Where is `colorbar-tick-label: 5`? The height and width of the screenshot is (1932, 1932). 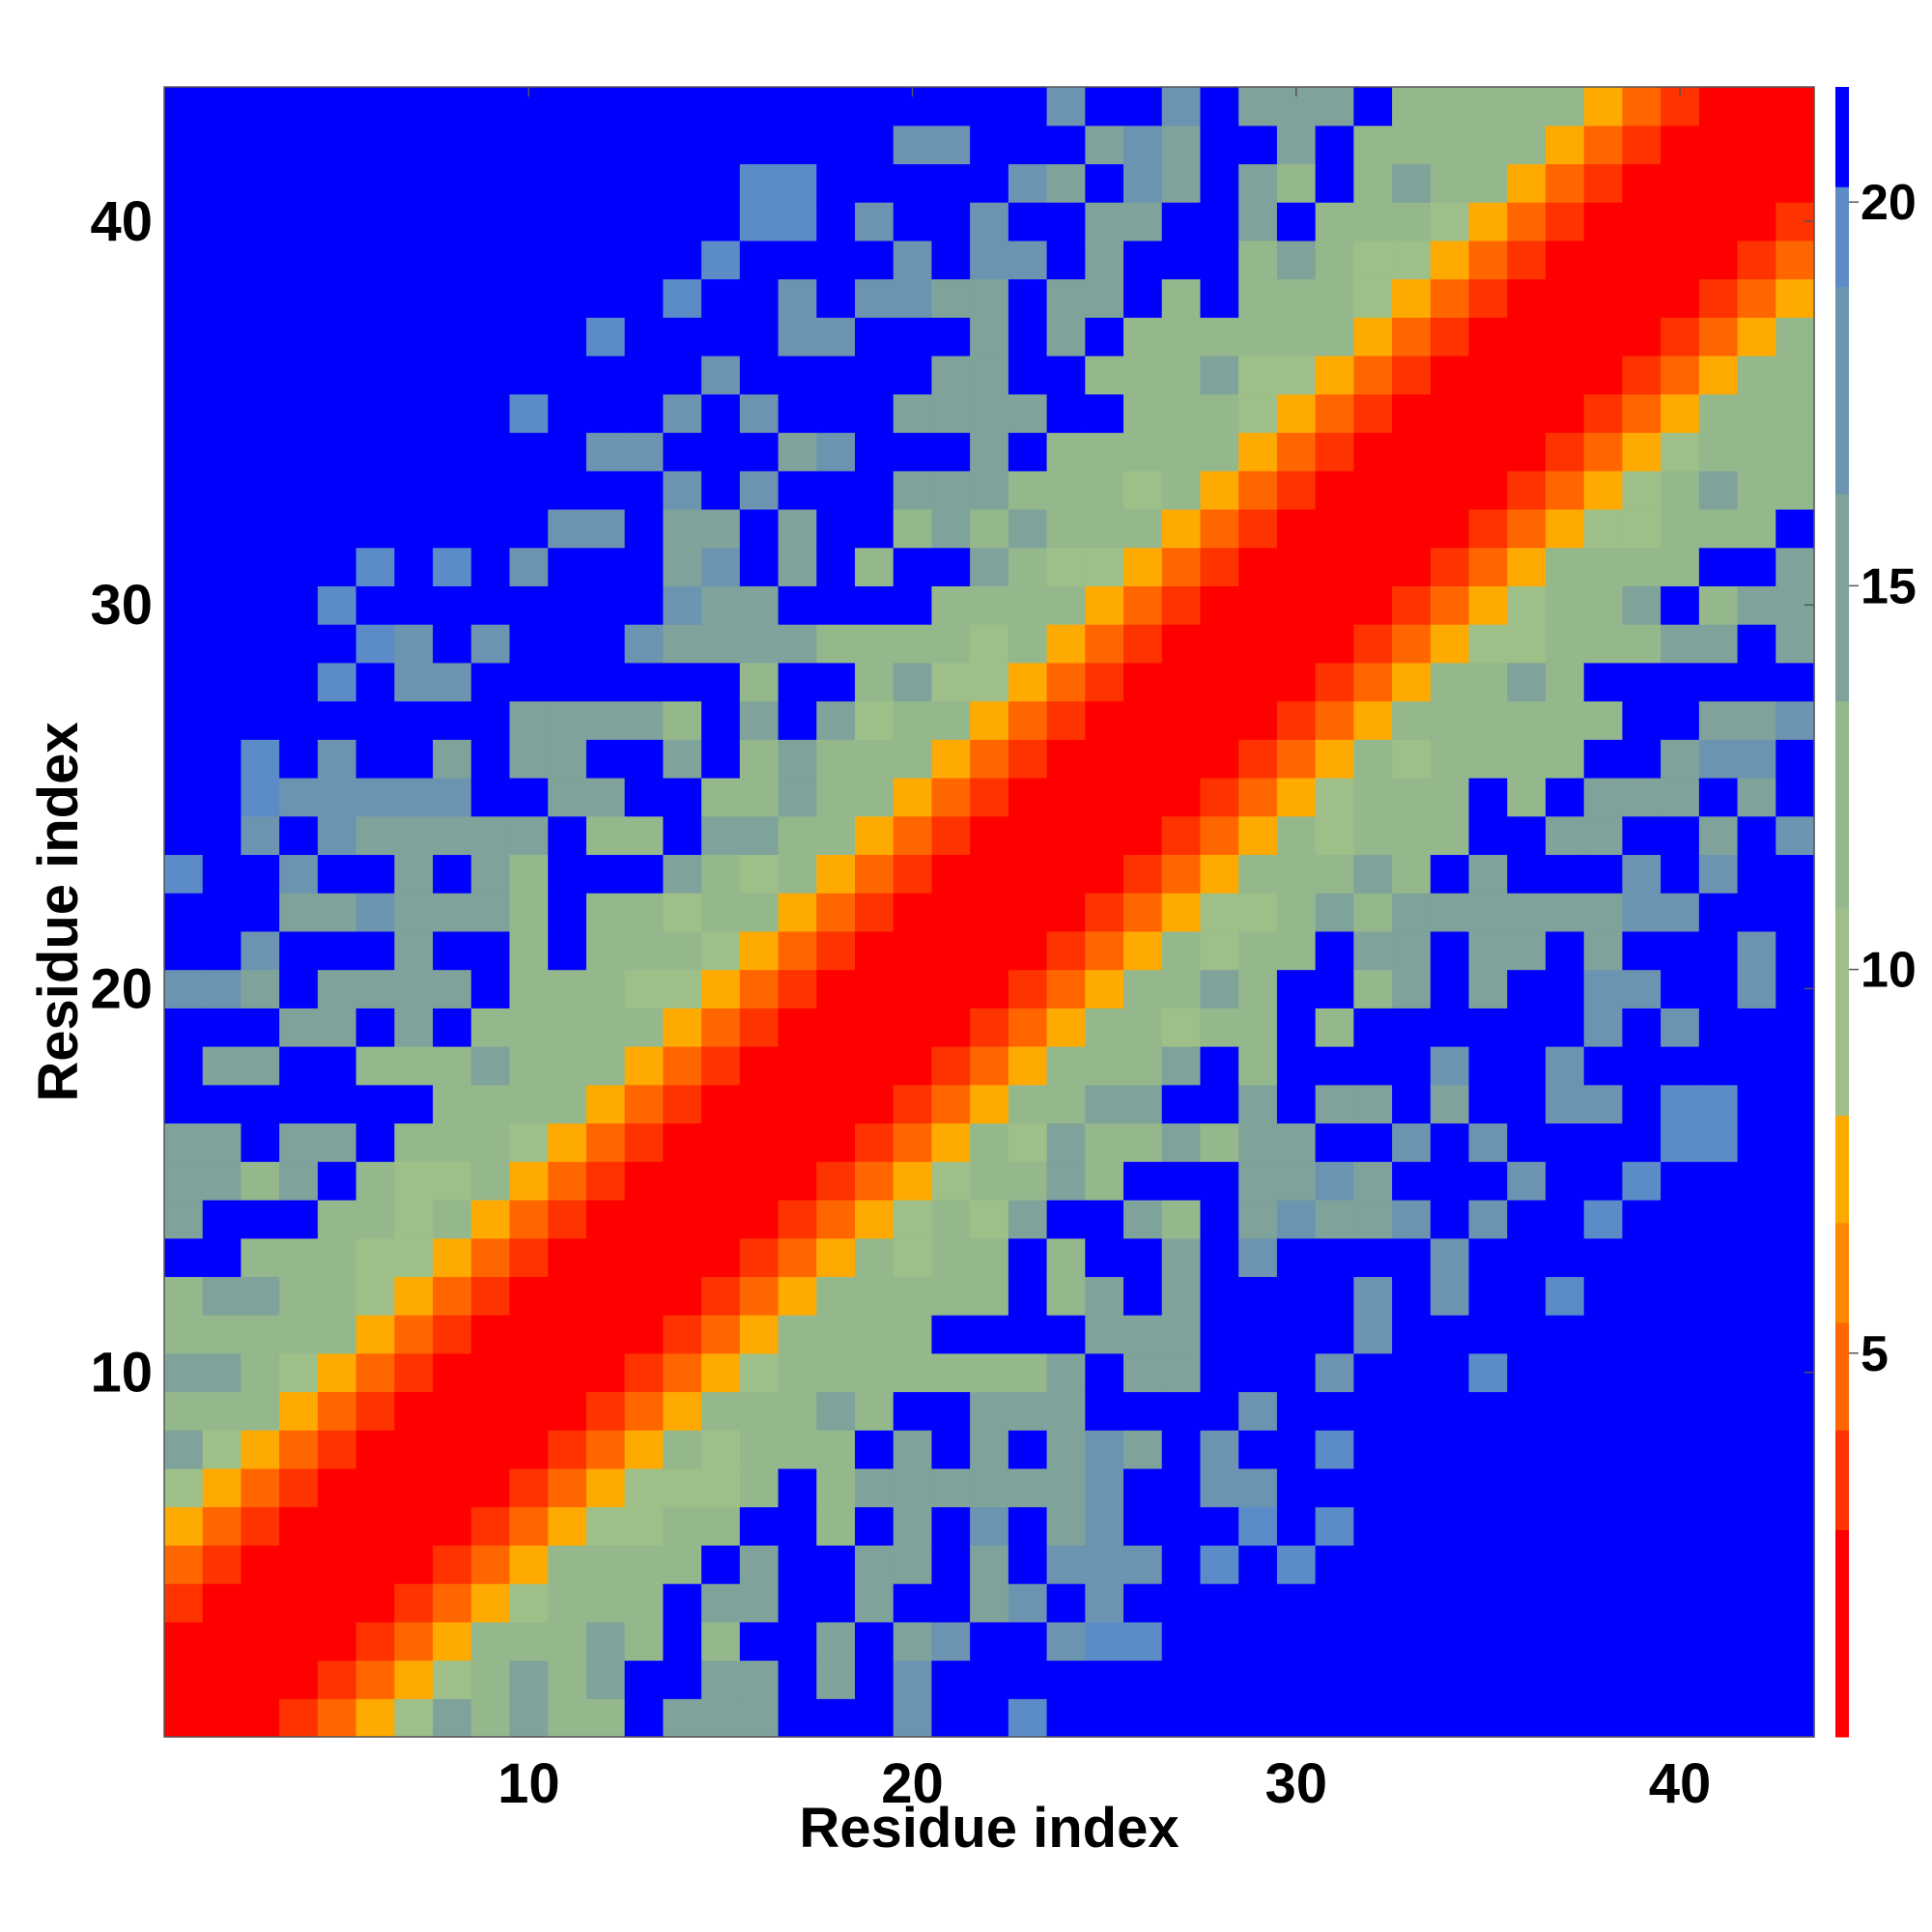 colorbar-tick-label: 5 is located at coordinates (1875, 1354).